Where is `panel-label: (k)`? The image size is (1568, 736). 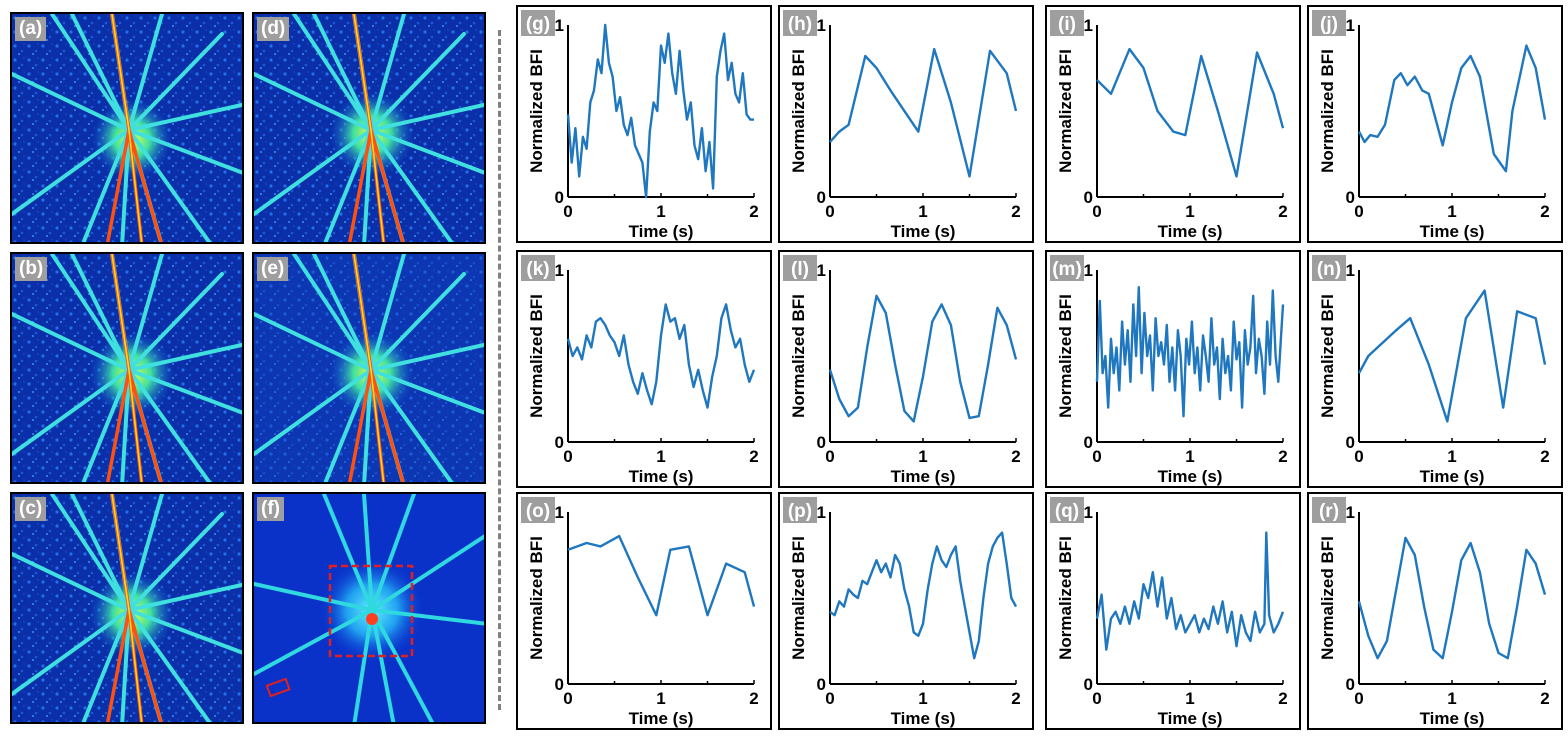
panel-label: (k) is located at coordinates (537, 269).